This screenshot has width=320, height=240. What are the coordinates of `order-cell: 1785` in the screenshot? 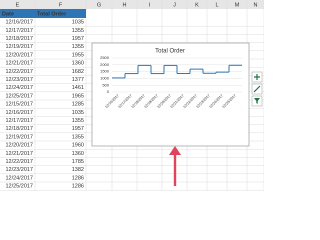 It's located at (78, 162).